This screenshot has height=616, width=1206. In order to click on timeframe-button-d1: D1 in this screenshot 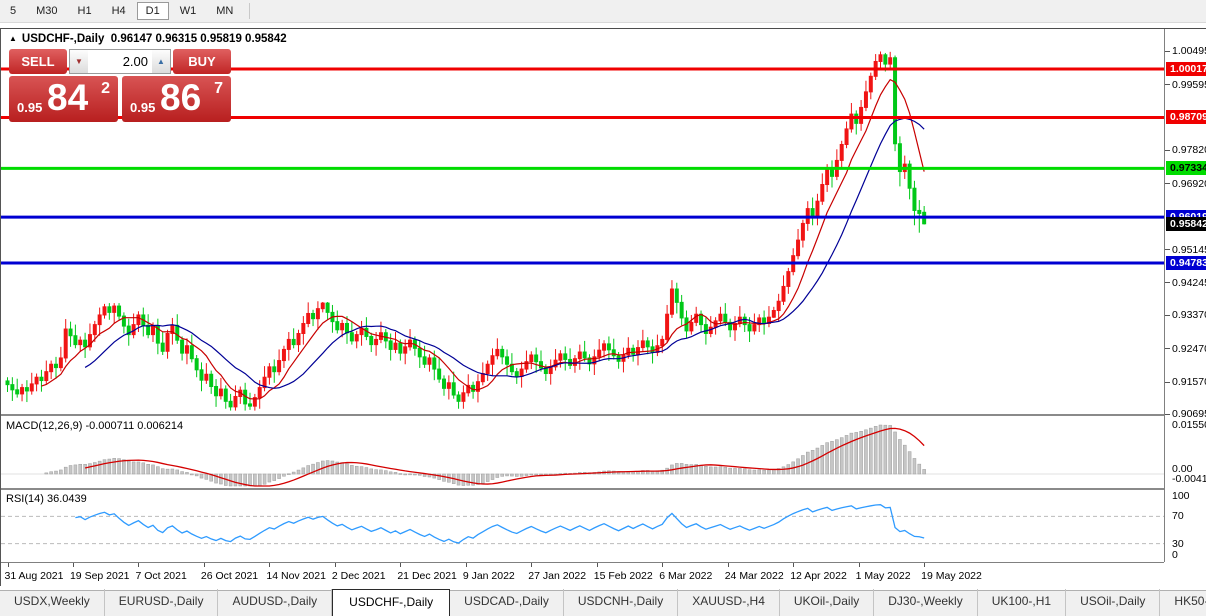, I will do `click(152, 11)`.